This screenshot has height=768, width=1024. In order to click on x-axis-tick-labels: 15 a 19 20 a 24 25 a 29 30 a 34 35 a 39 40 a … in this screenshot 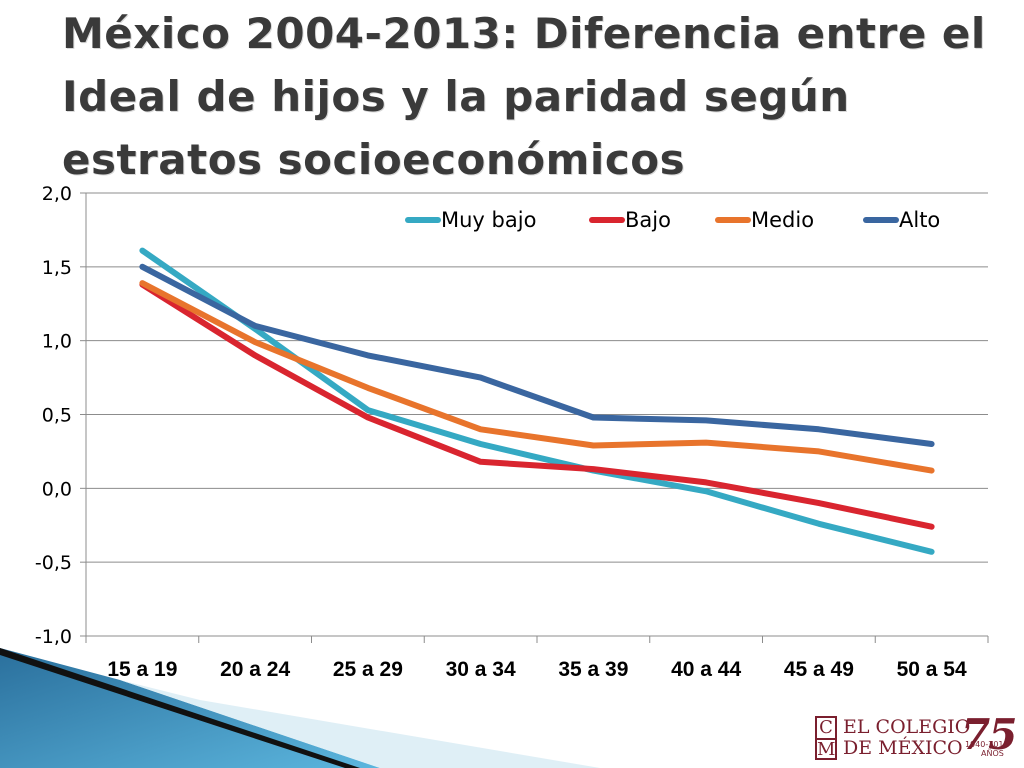, I will do `click(537, 669)`.